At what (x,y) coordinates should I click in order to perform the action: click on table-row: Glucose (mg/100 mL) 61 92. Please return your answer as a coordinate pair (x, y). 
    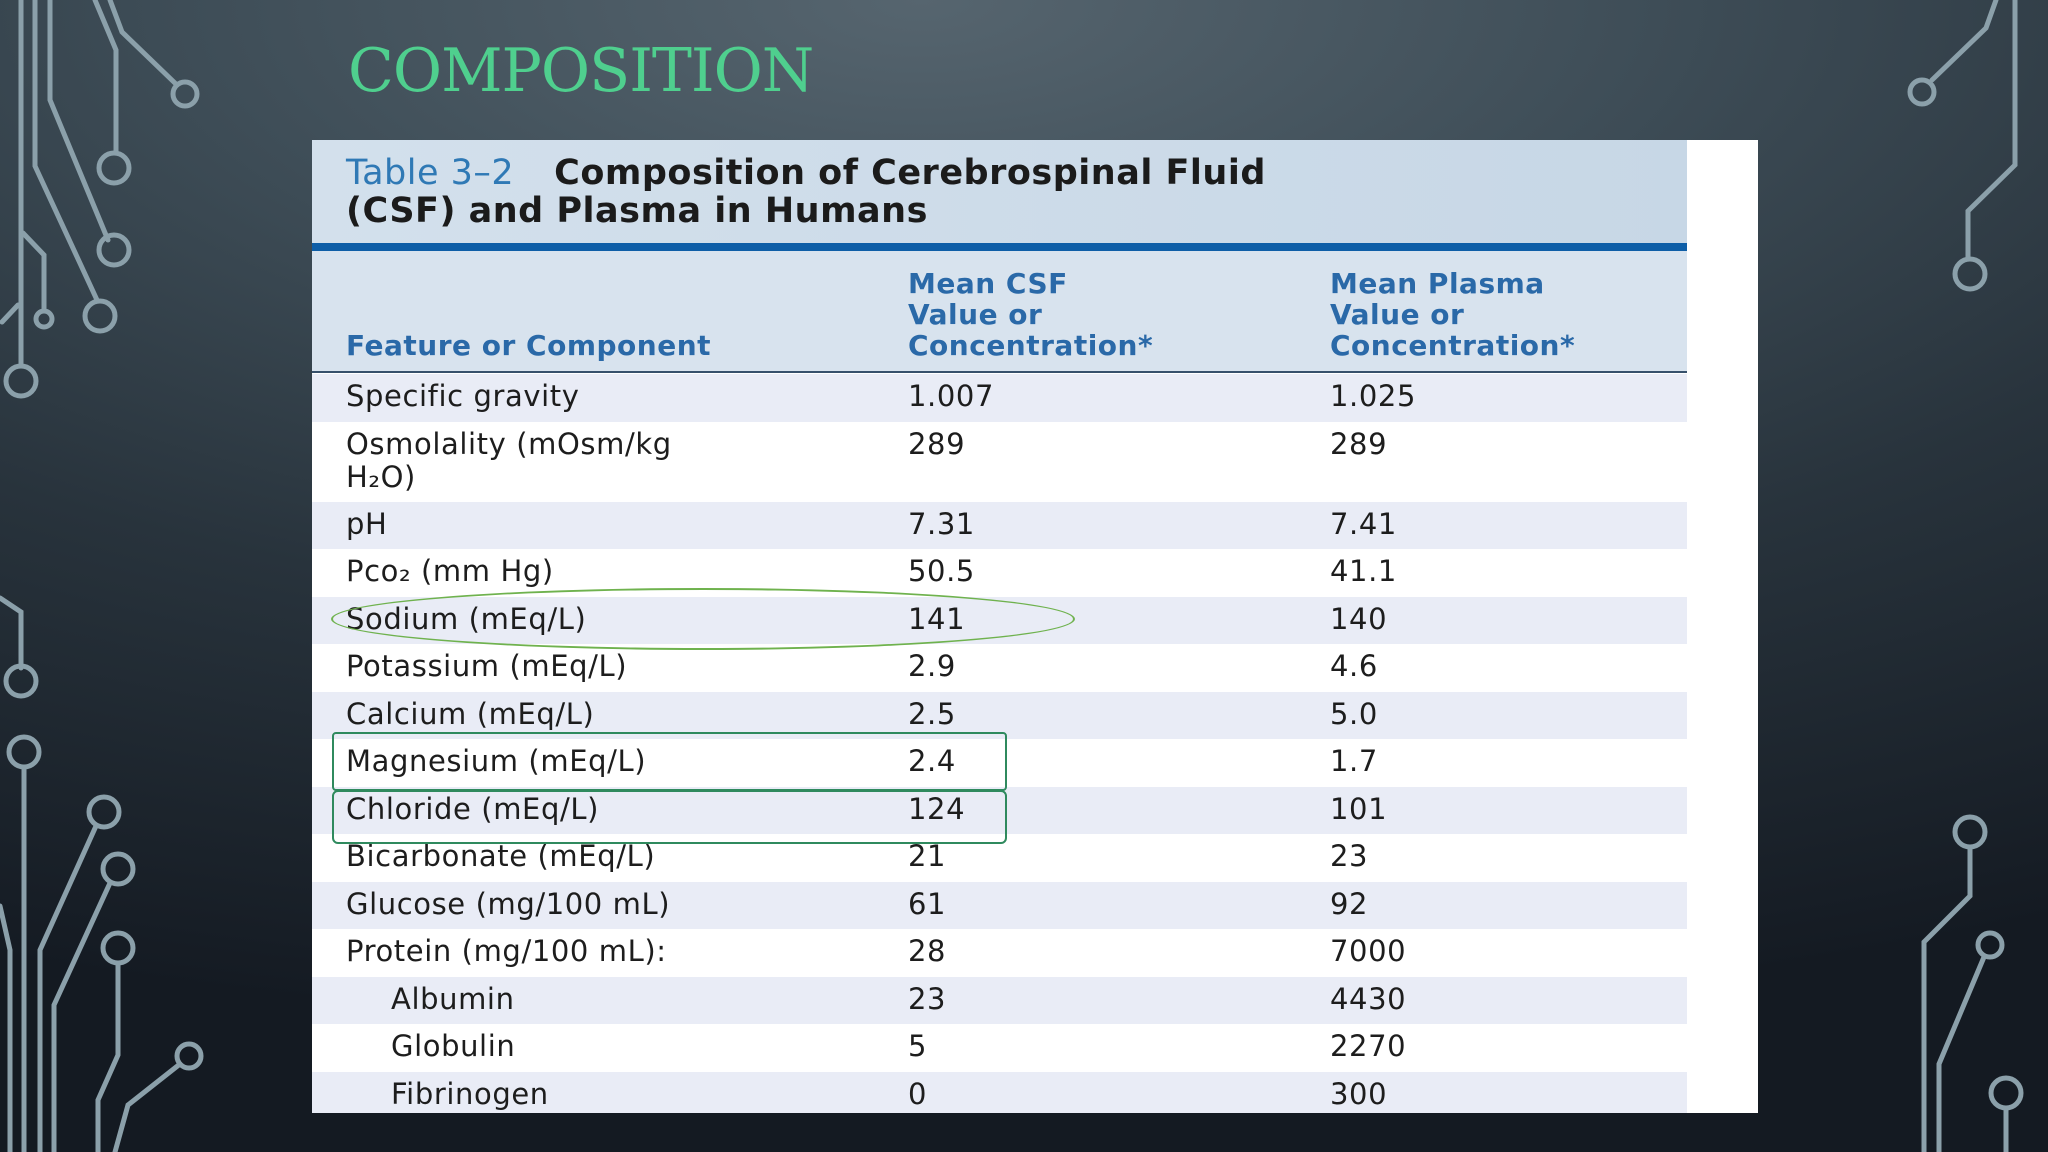
    Looking at the image, I should click on (999, 905).